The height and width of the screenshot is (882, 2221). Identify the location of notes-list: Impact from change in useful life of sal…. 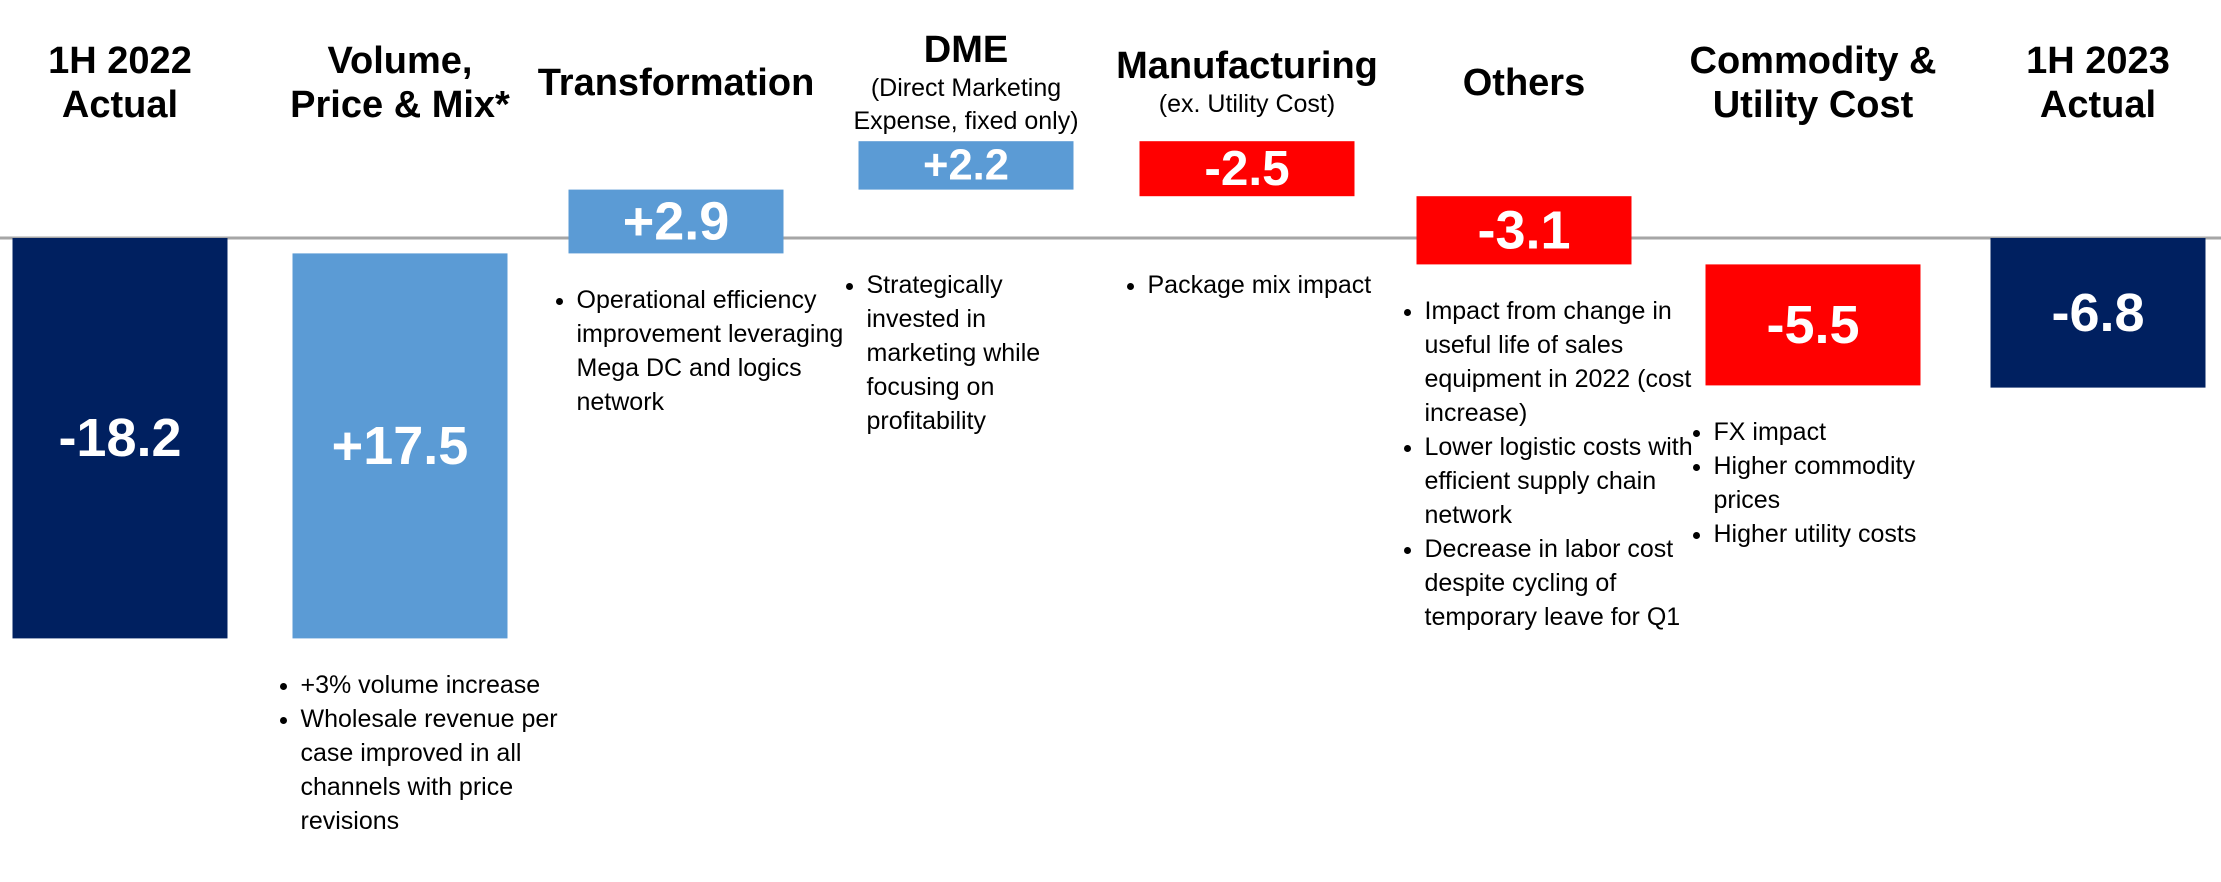
(1546, 464).